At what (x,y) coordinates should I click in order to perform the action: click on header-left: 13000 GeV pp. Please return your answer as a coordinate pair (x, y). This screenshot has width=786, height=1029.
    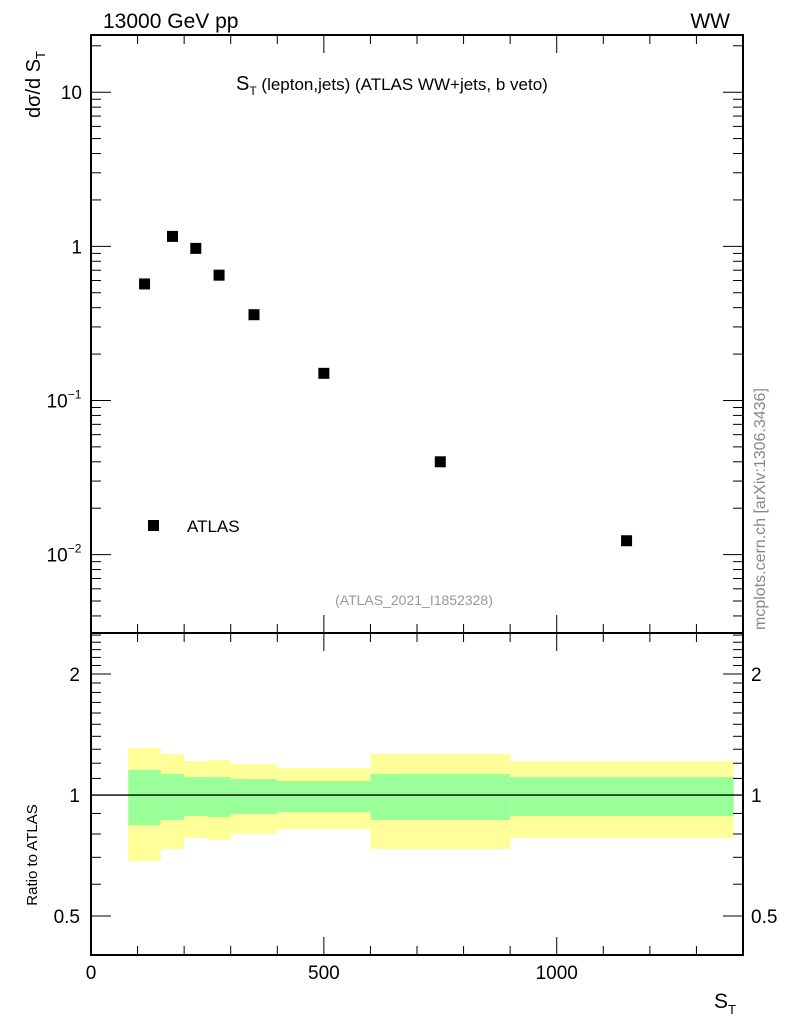
    Looking at the image, I should click on (170, 21).